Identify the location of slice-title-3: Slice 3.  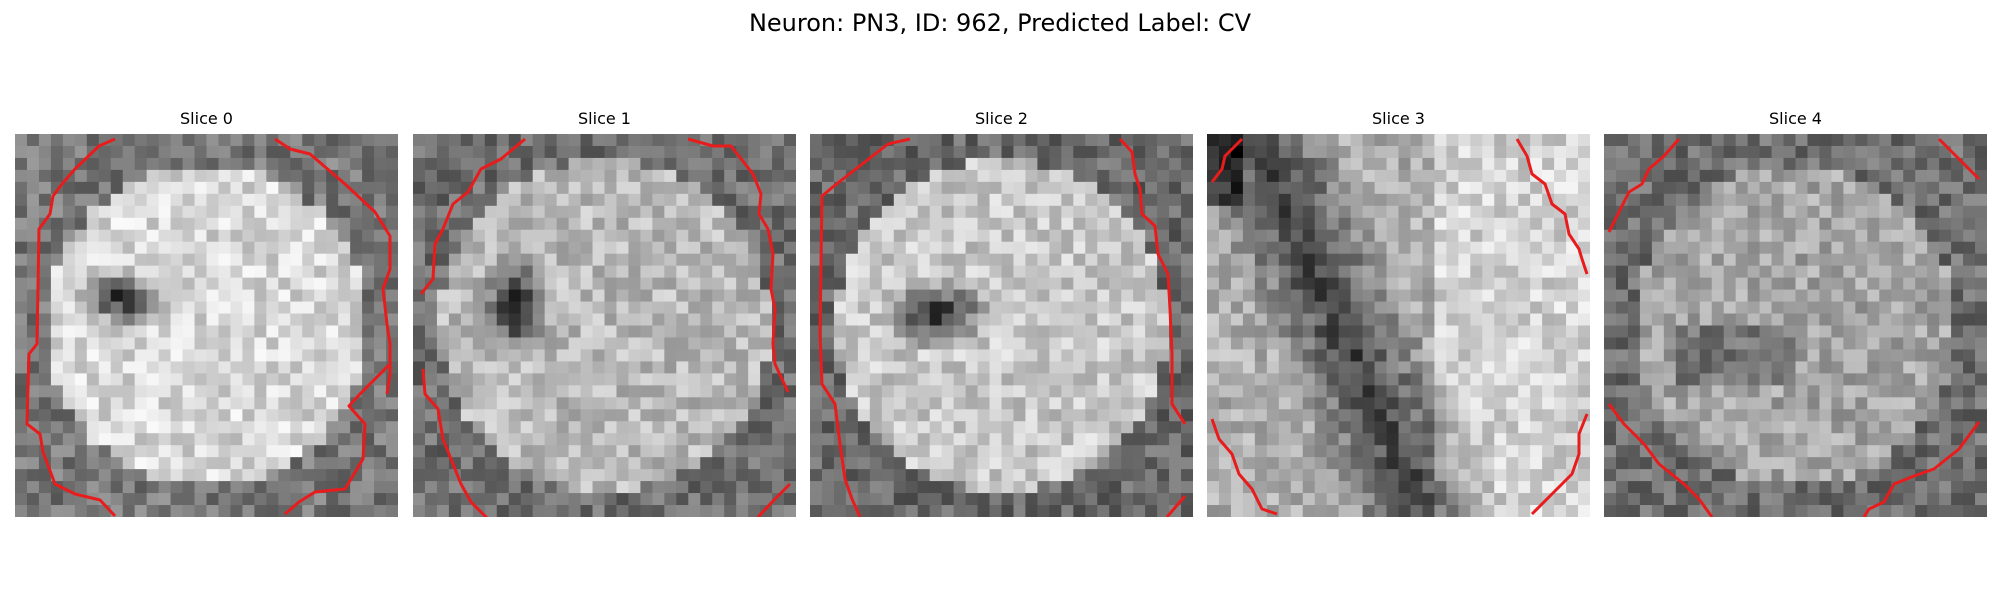
(1398, 118).